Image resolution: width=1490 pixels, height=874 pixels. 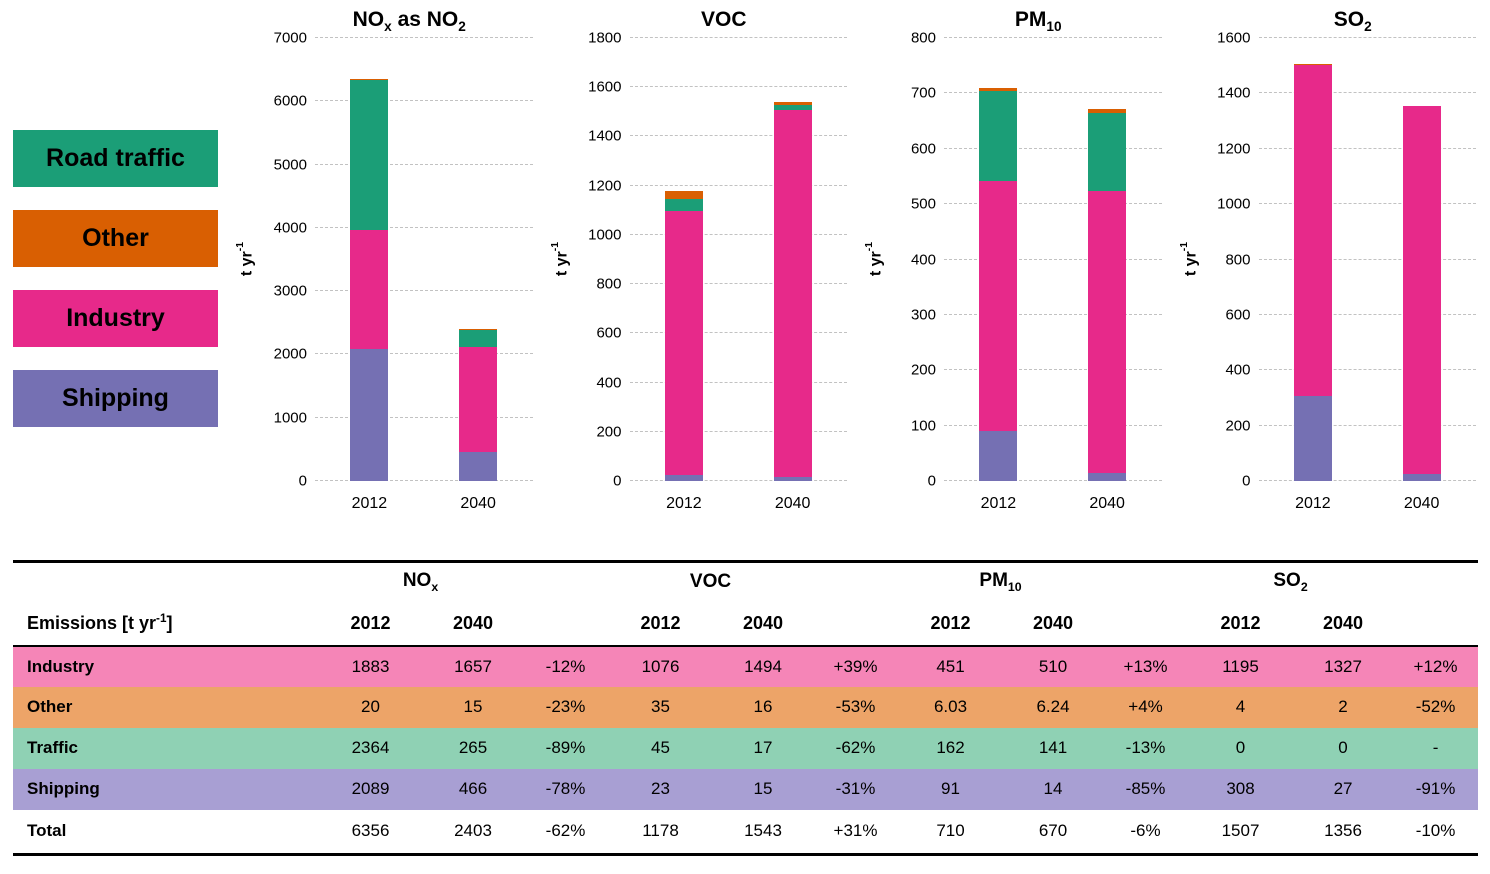 What do you see at coordinates (115, 238) in the screenshot?
I see `legend-label-other: Other` at bounding box center [115, 238].